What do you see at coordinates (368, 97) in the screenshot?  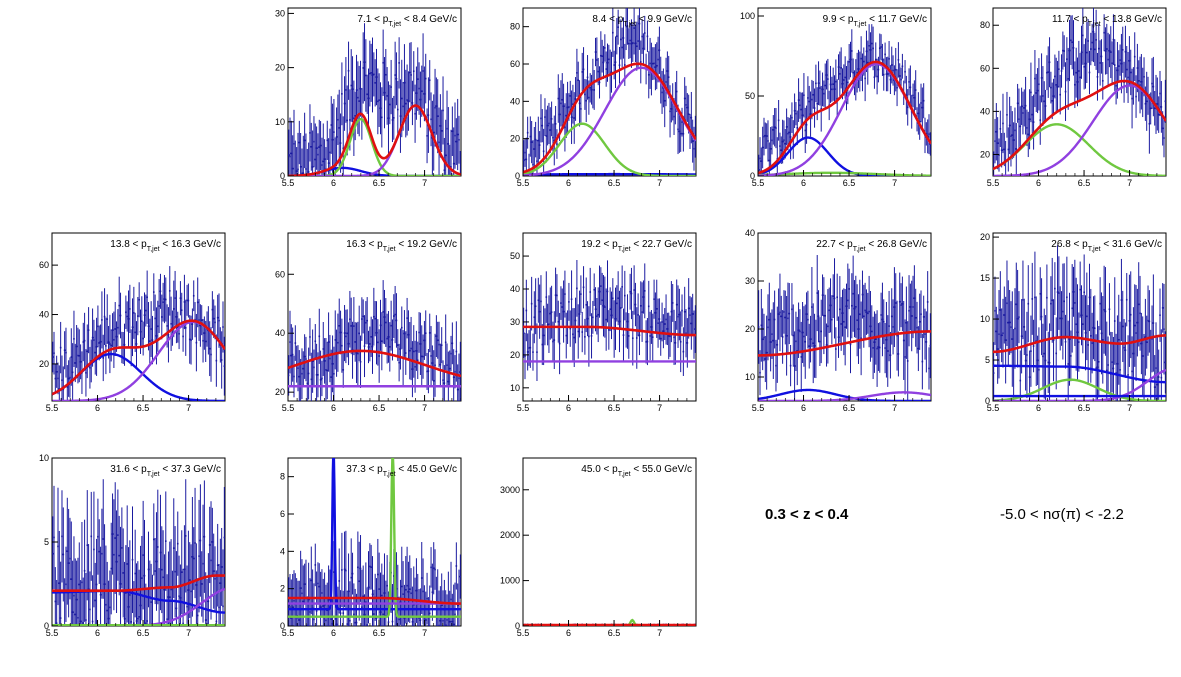 I see `panel-1: 5.5 6 6.5 7 0 10 20 30 7.1 < pT,jet < 8.4 GeV/c` at bounding box center [368, 97].